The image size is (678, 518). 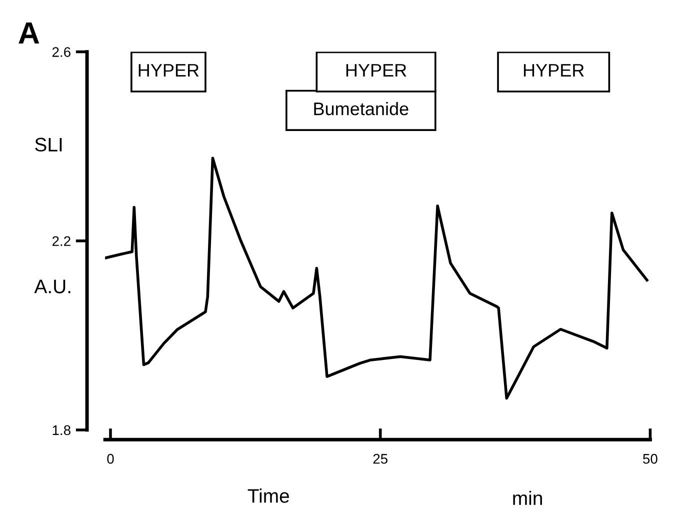 What do you see at coordinates (380, 459) in the screenshot?
I see `x-tick-label: 25` at bounding box center [380, 459].